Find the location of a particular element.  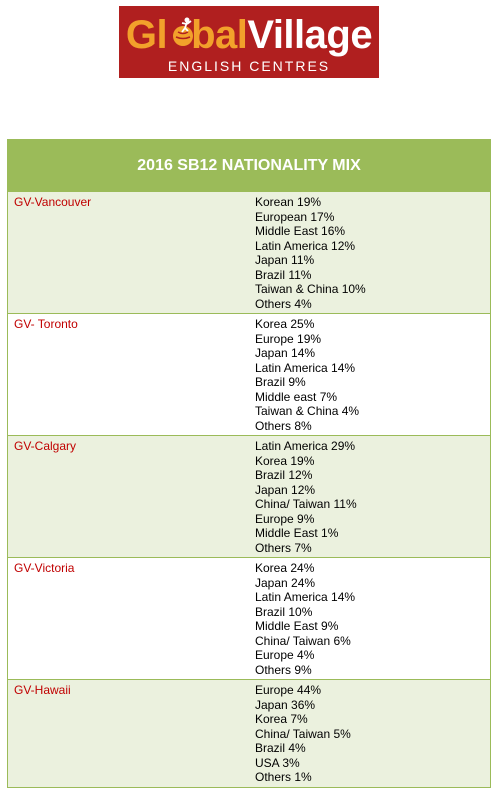

nationality-item: Japan 24% is located at coordinates (285, 582).